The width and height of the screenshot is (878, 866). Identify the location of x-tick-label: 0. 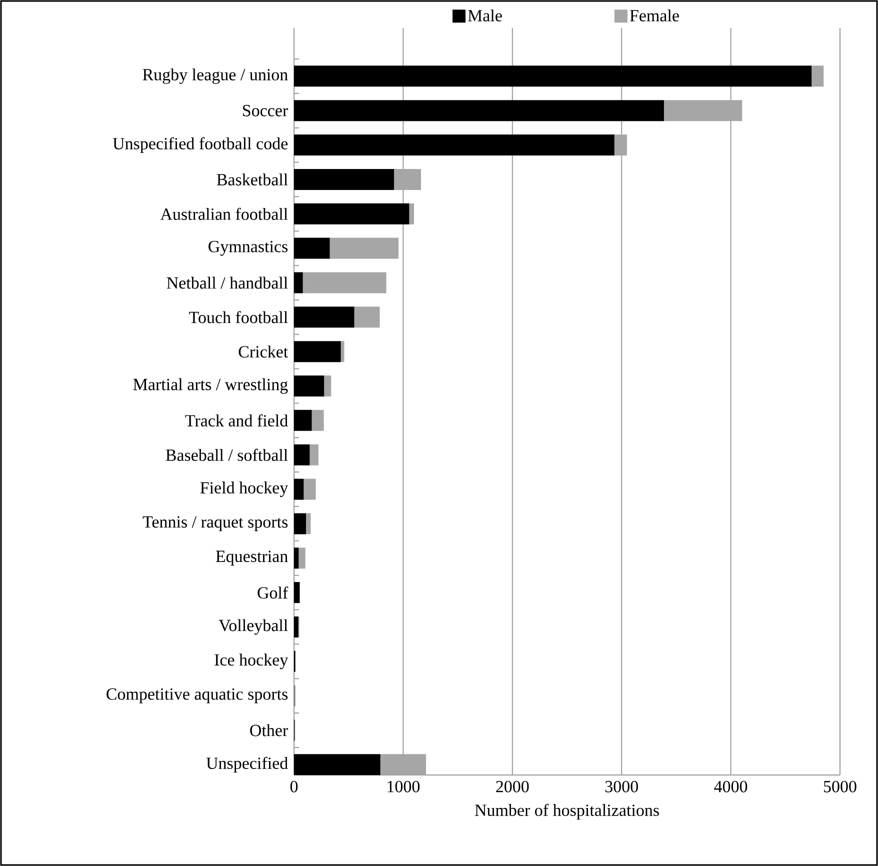
(294, 786).